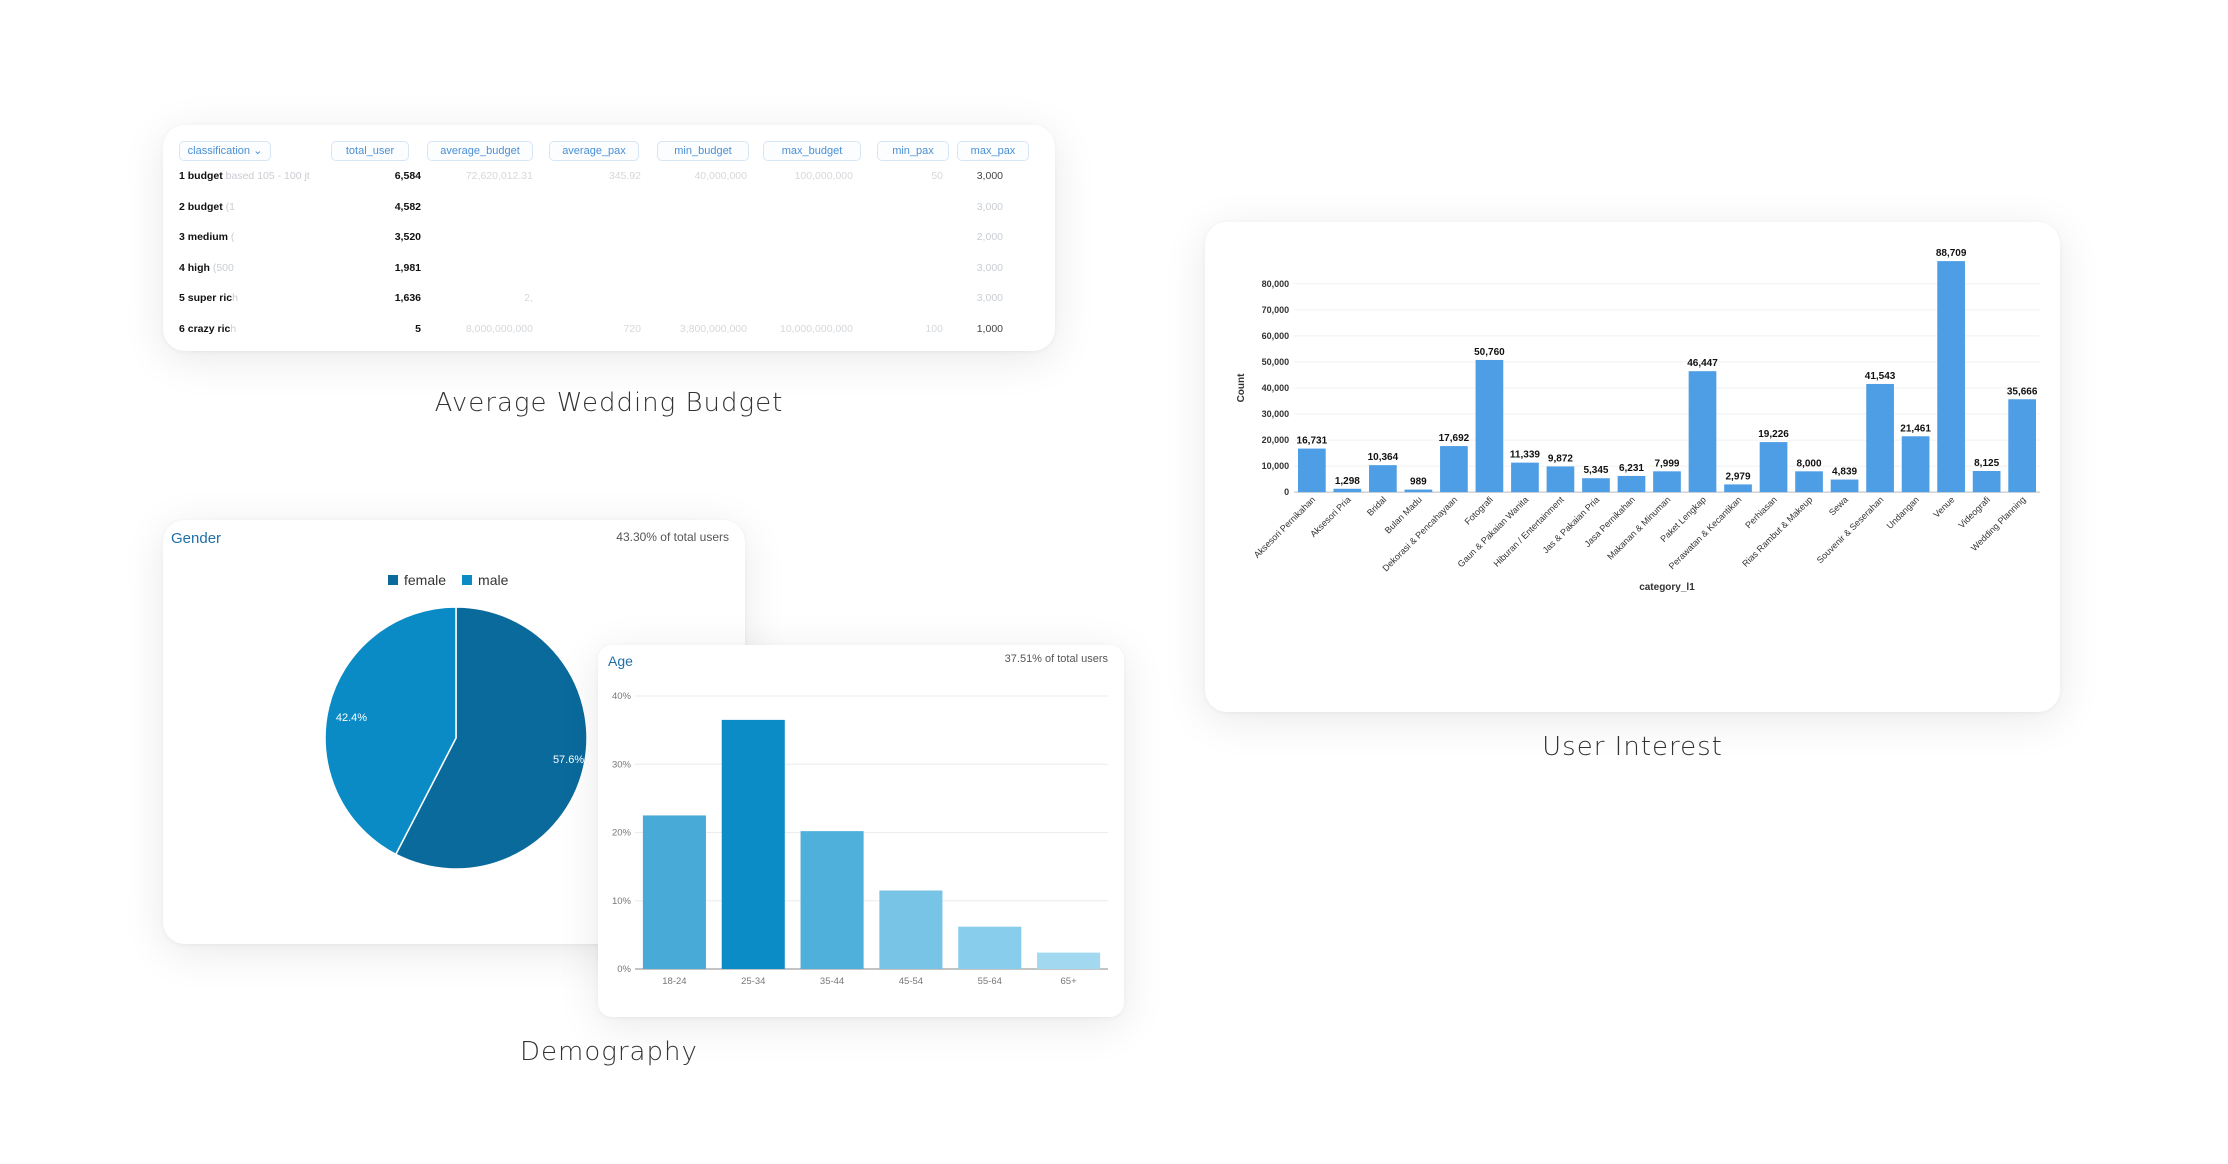 Image resolution: width=2228 pixels, height=1164 pixels. Describe the element at coordinates (1943, 506) in the screenshot. I see `interest-xtick-label: Venue` at that location.